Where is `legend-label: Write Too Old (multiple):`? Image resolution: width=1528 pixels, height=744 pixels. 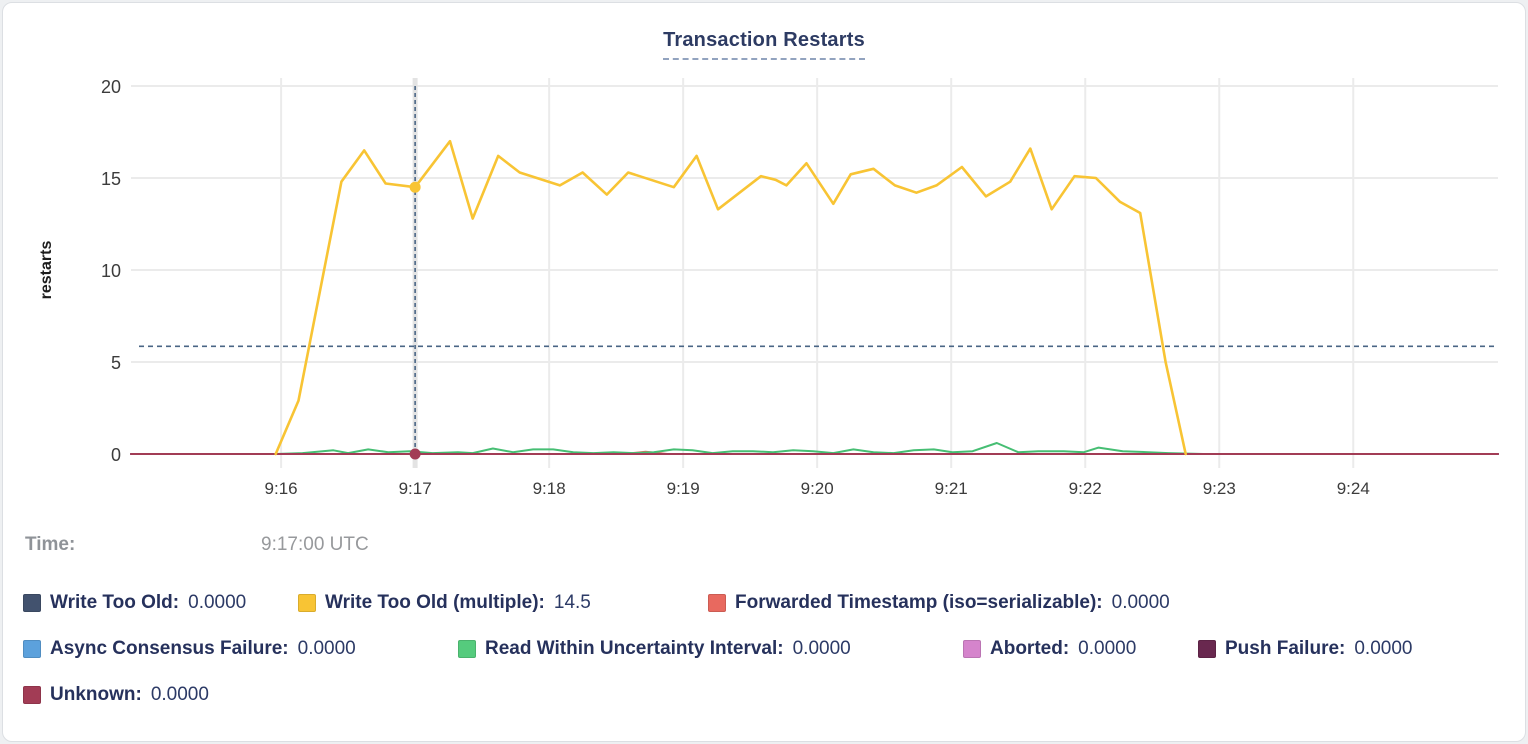
legend-label: Write Too Old (multiple): is located at coordinates (435, 602).